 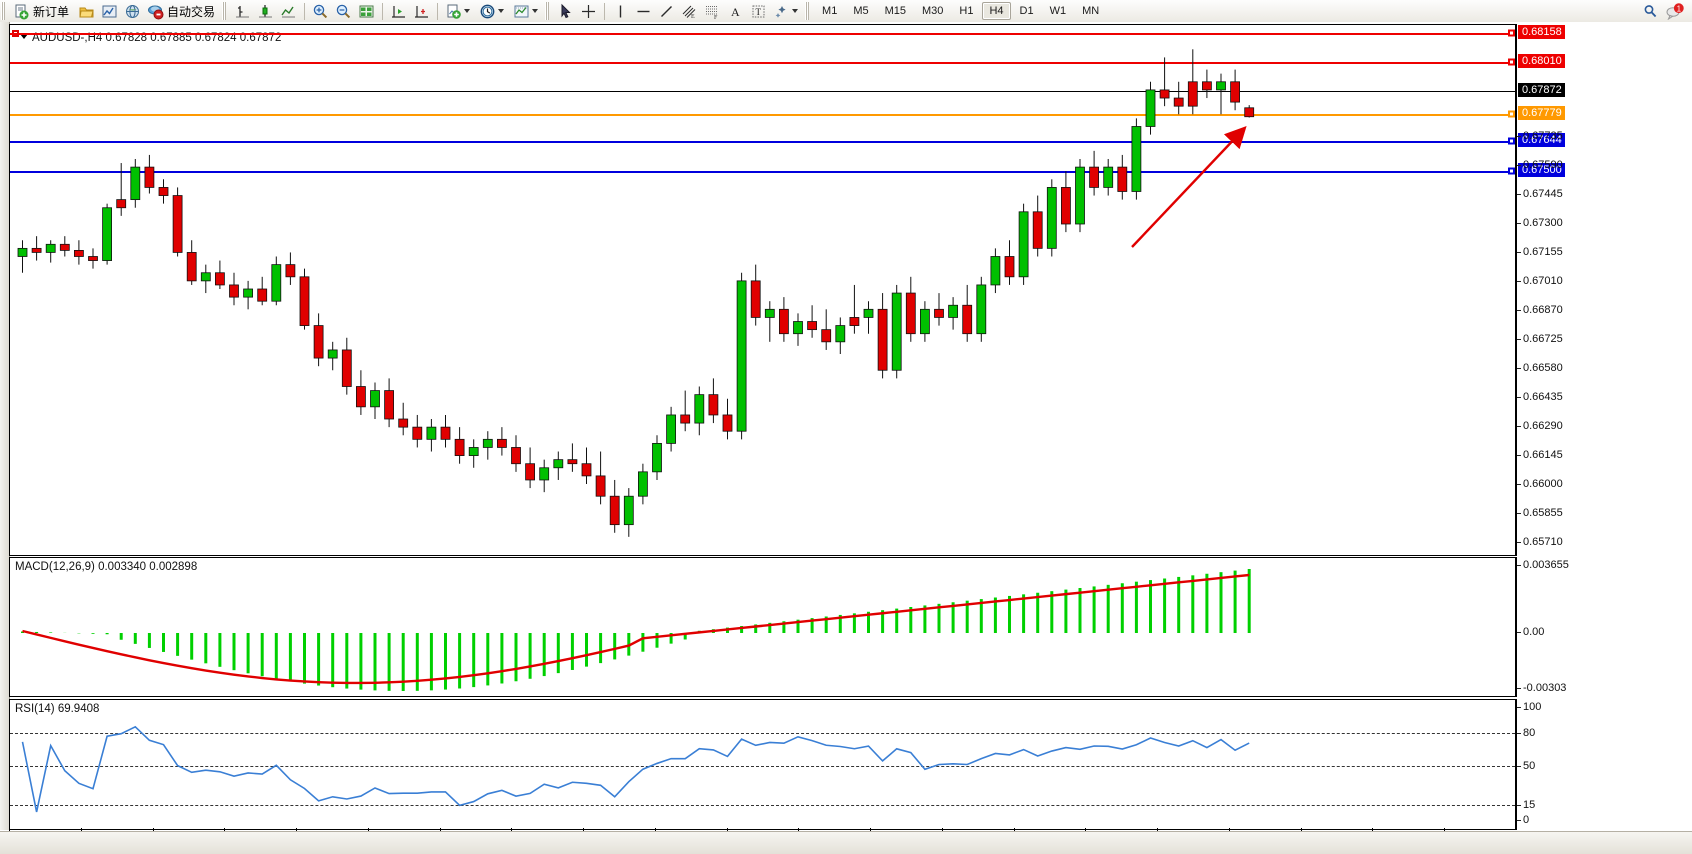 What do you see at coordinates (795, 11) in the screenshot?
I see `objects-dropdown-caret` at bounding box center [795, 11].